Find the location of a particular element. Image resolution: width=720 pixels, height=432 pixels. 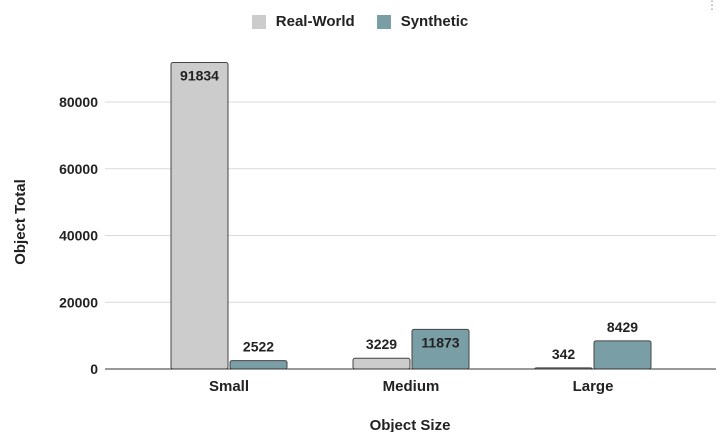

legend-item-synthetic: Synthetic is located at coordinates (422, 21).